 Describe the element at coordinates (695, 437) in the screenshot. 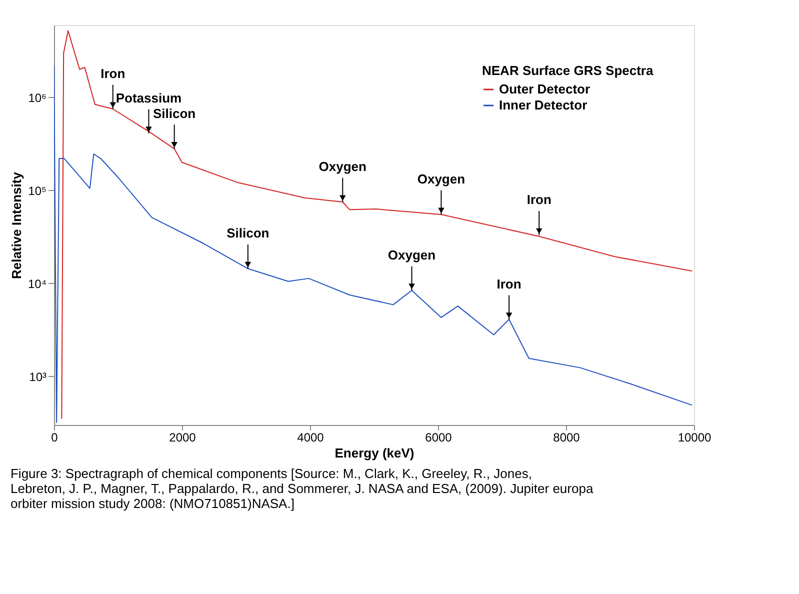

I see `x-tick-label: 10000` at that location.